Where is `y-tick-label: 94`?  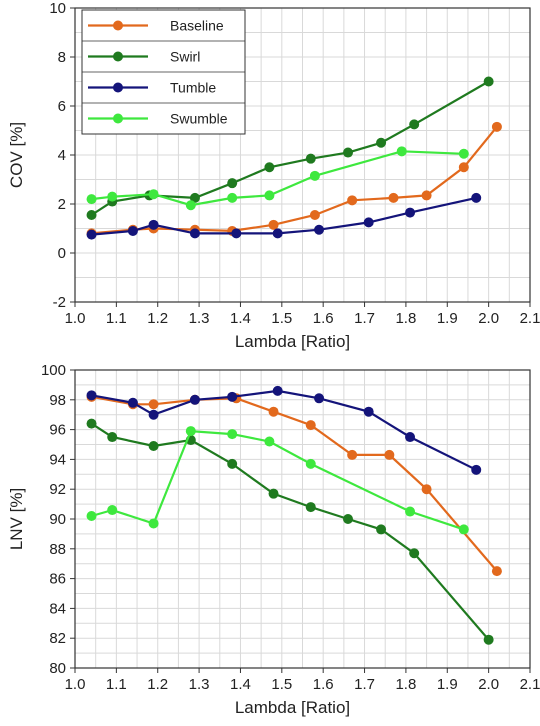 y-tick-label: 94 is located at coordinates (57, 459).